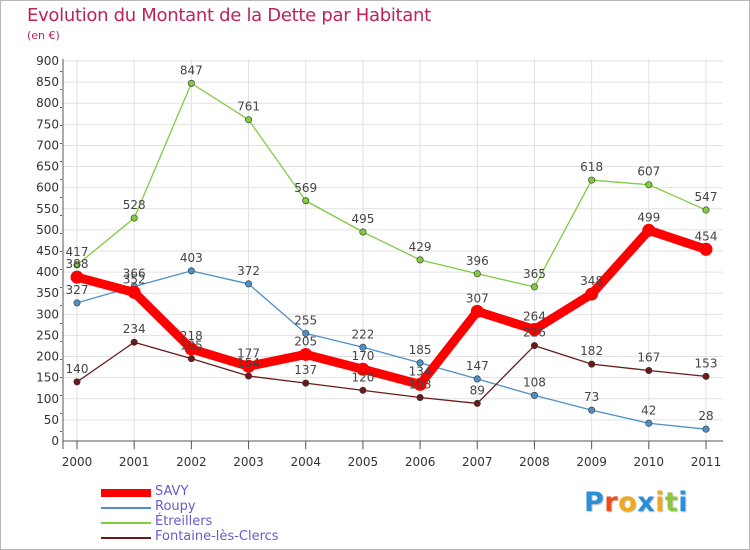 Image resolution: width=750 pixels, height=550 pixels. I want to click on x-tick-label: 2006, so click(420, 462).